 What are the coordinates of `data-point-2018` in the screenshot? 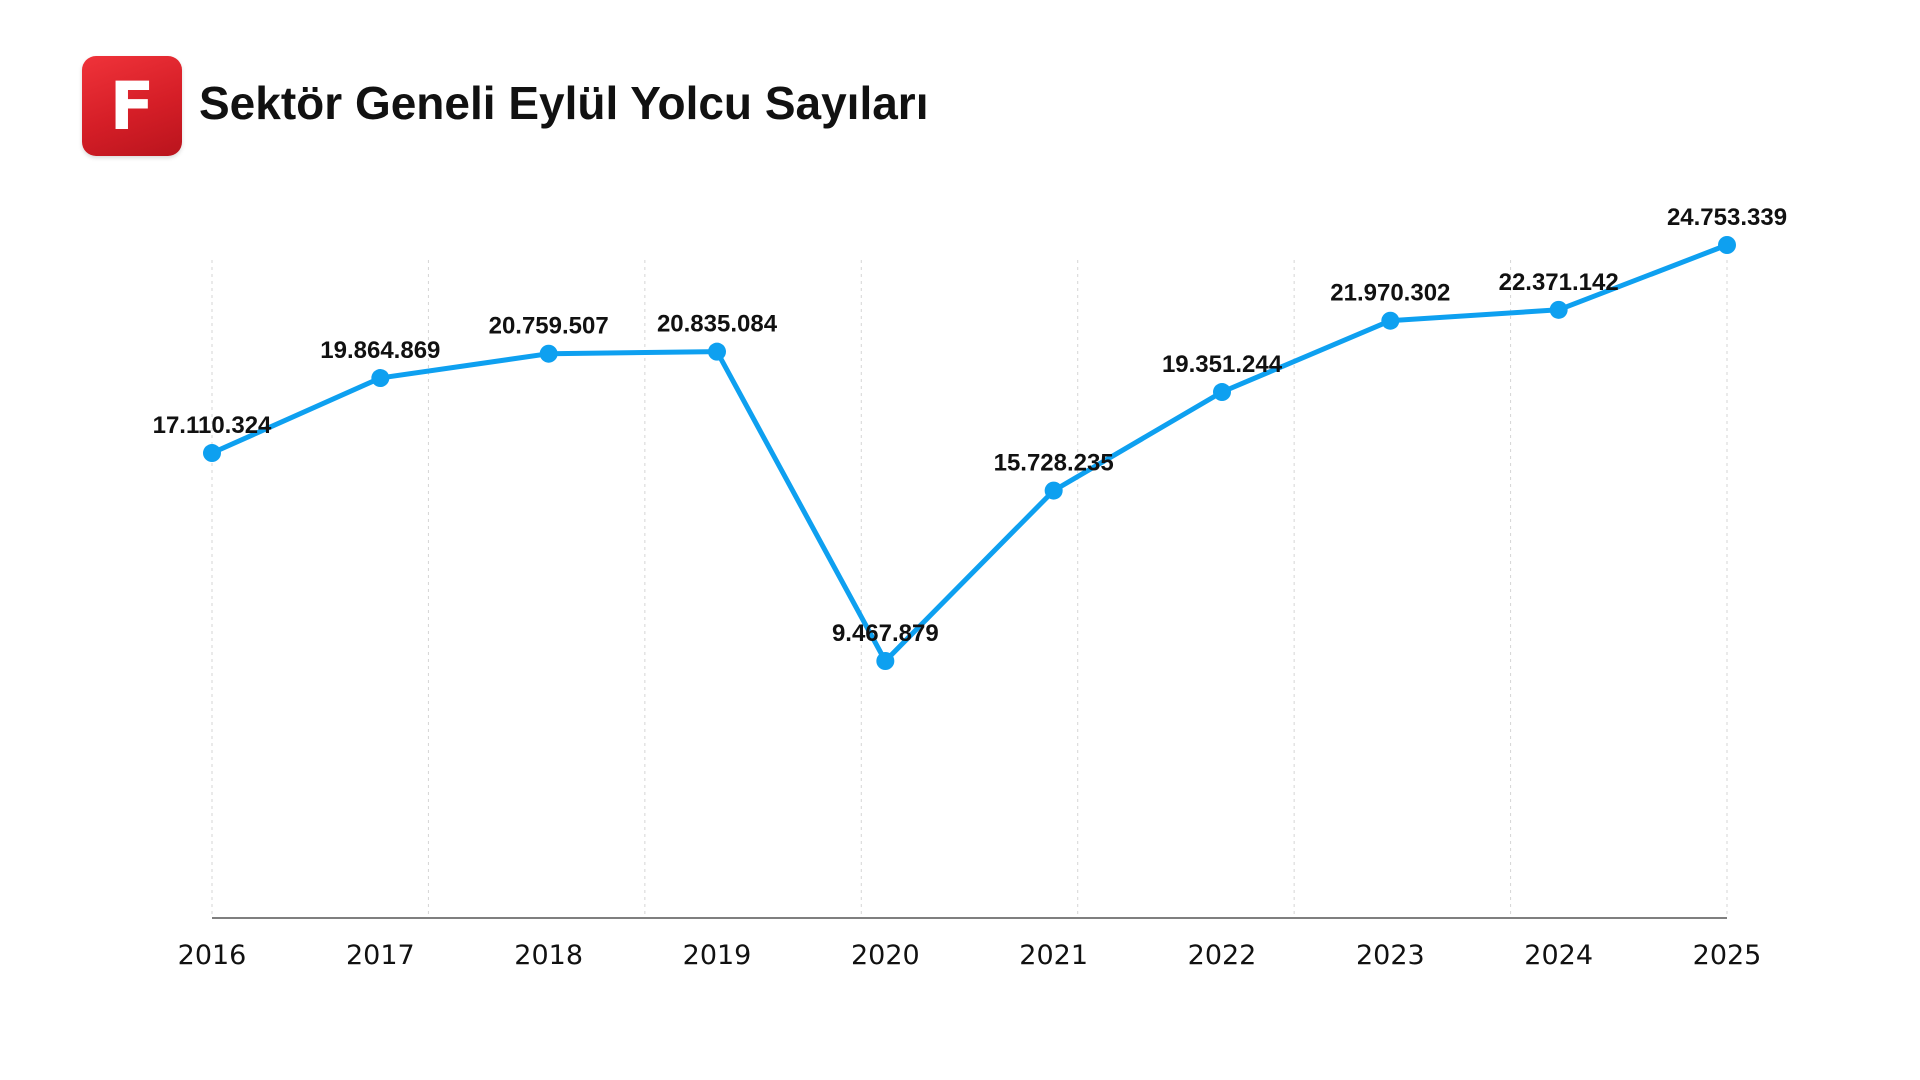 It's located at (548, 353).